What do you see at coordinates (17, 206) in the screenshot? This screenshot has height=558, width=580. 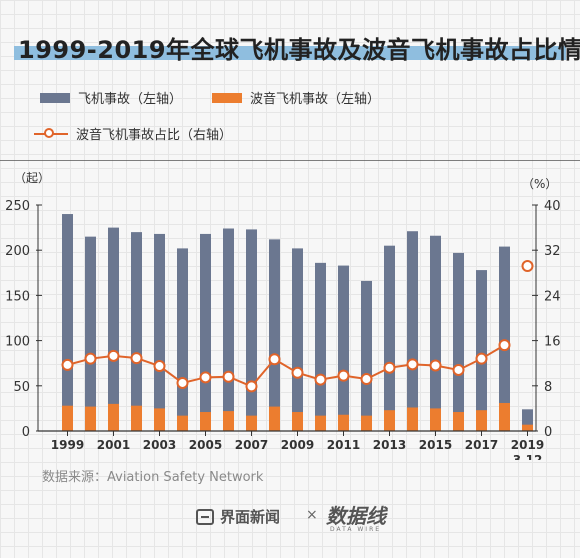 I see `left-axis-tick-label: 250` at bounding box center [17, 206].